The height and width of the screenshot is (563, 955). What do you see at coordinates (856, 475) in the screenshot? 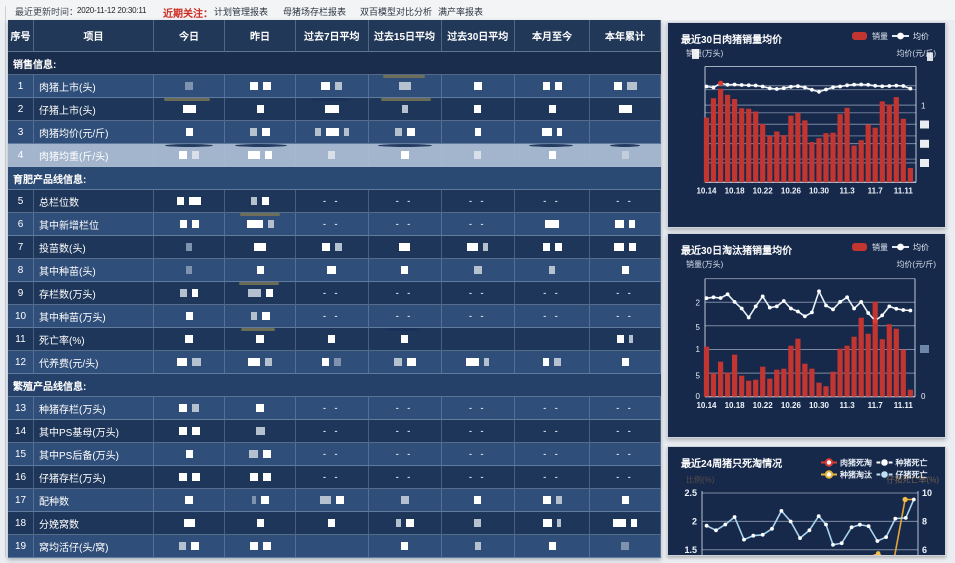
I see `svg-text: 种猪淘汰` at bounding box center [856, 475].